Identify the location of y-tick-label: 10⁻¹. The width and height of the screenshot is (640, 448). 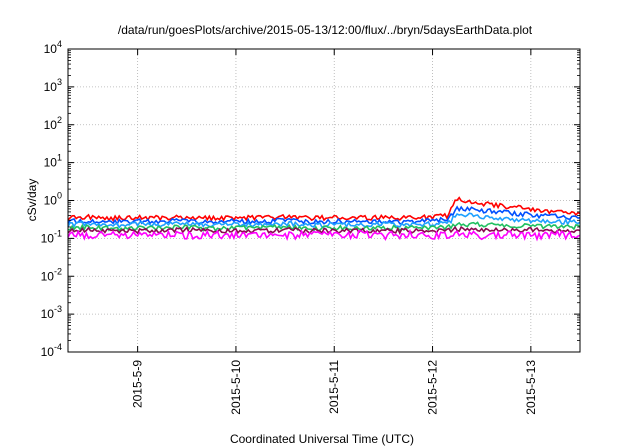
(51, 236).